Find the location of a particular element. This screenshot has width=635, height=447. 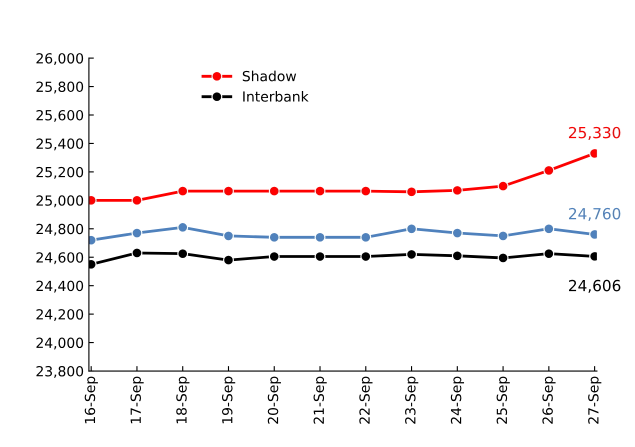

x-tick-label: 18-Sep is located at coordinates (183, 400).